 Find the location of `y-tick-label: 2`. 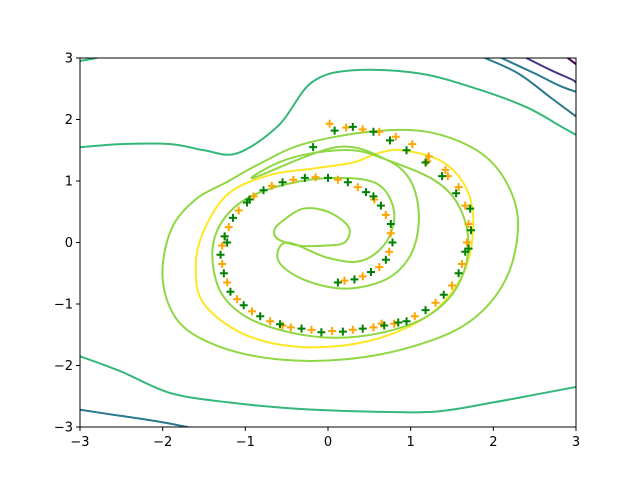

y-tick-label: 2 is located at coordinates (69, 120).